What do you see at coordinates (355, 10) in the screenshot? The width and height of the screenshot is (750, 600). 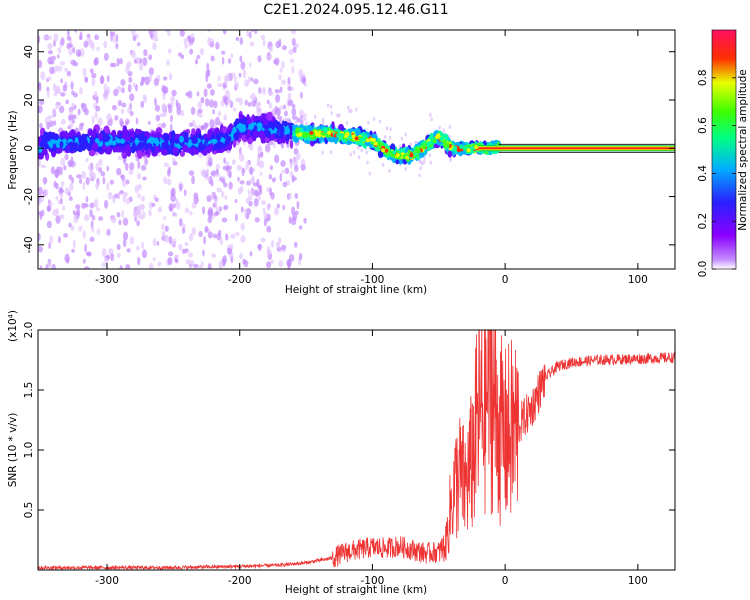 I see `figure-title: C2E1.2024.095.12.46.G11` at bounding box center [355, 10].